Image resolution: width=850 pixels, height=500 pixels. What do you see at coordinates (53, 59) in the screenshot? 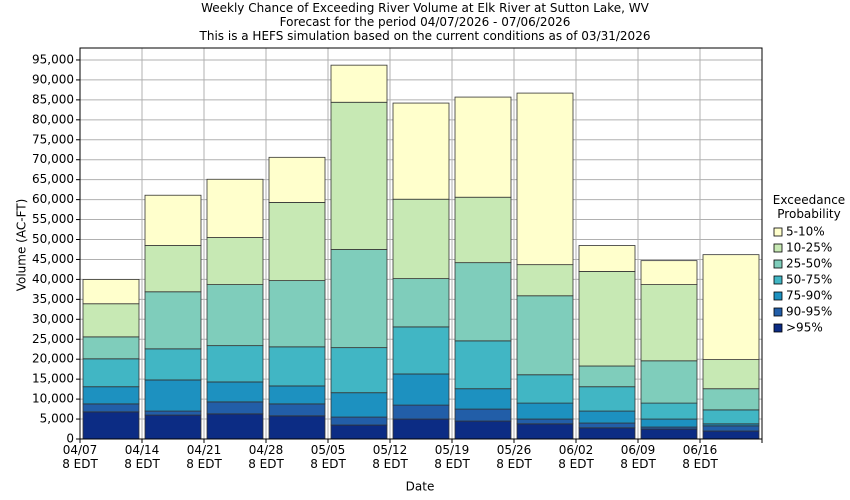
I see `y-tick-label: 95,000` at bounding box center [53, 59].